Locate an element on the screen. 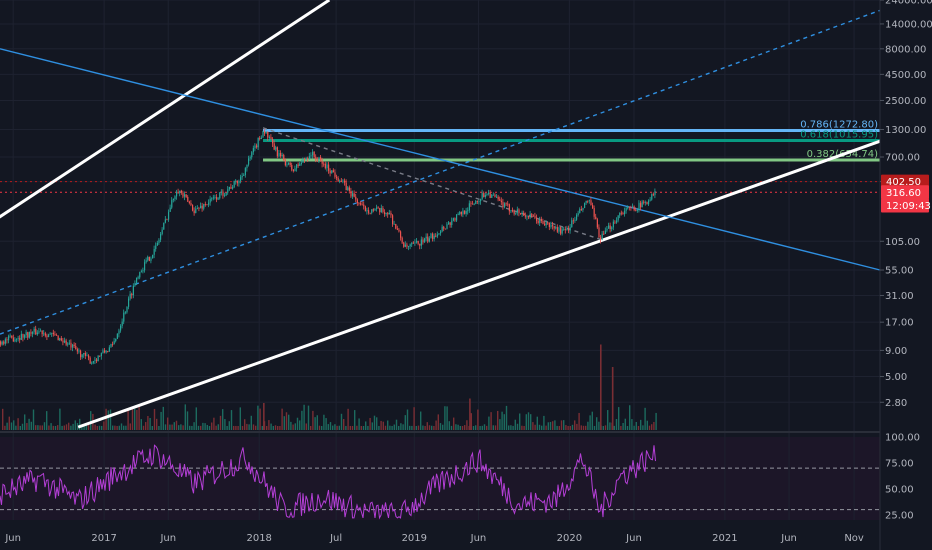  upper-channel-line is located at coordinates (165, 110).